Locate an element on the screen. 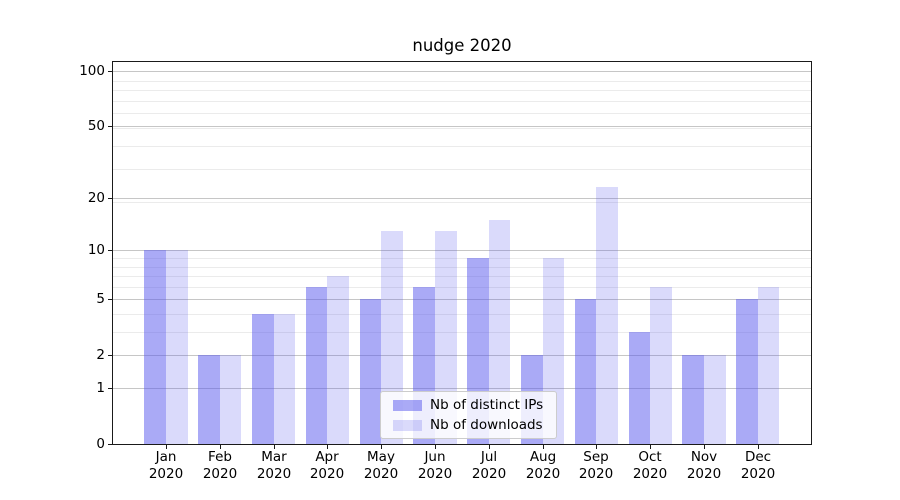 The width and height of the screenshot is (900, 500). bar-distinct-ips-feb is located at coordinates (209, 399).